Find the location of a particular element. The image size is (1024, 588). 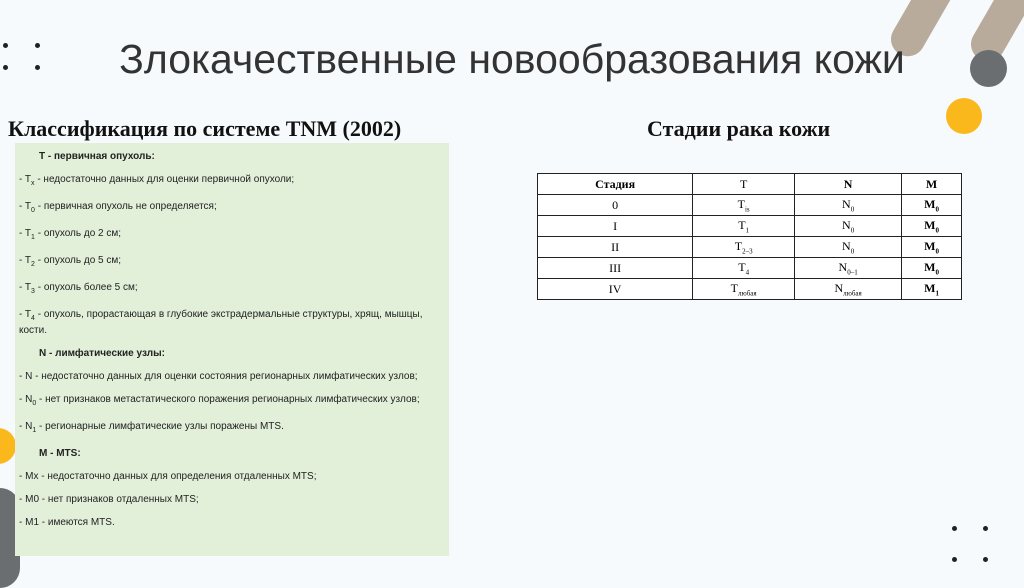

table-row: II T2–3 N0 M0 is located at coordinates (749, 247).